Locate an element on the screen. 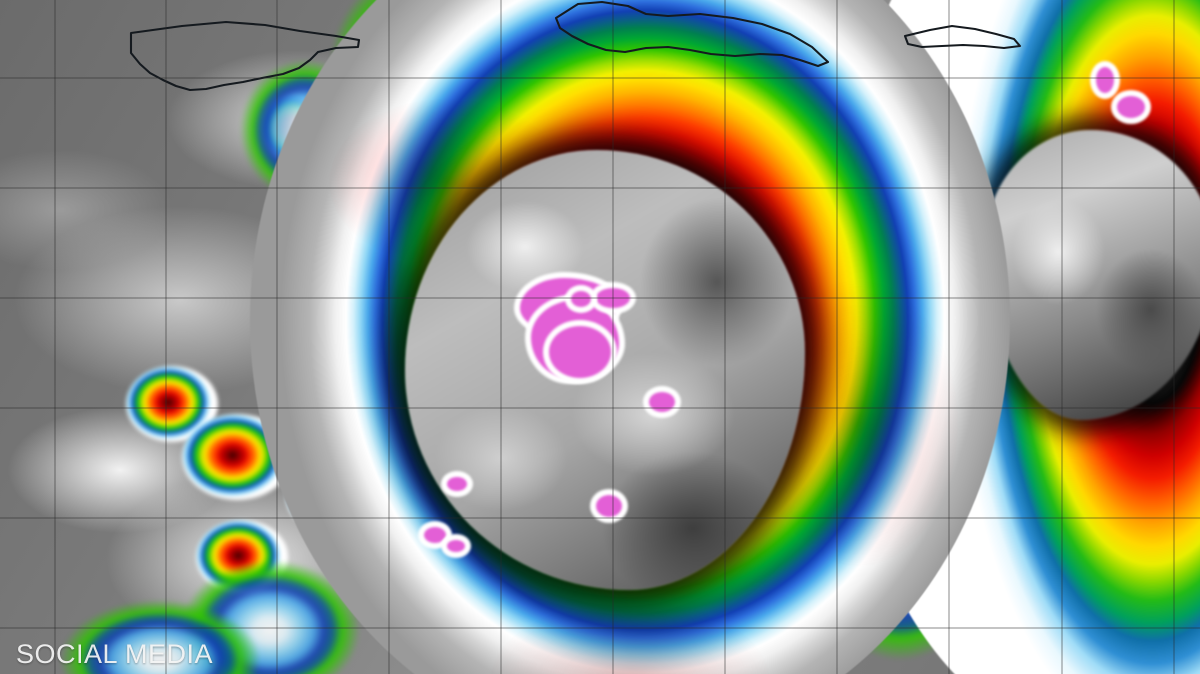  coastline-jamaica is located at coordinates (245, 56).